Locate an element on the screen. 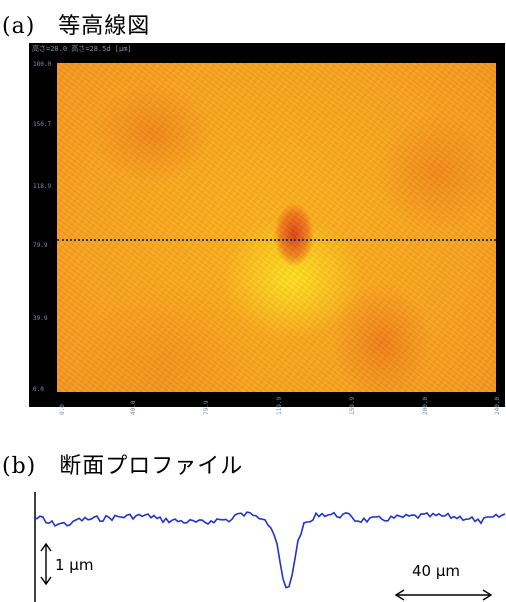 The width and height of the screenshot is (506, 602). y-tick-label: 180.0 is located at coordinates (42, 64).